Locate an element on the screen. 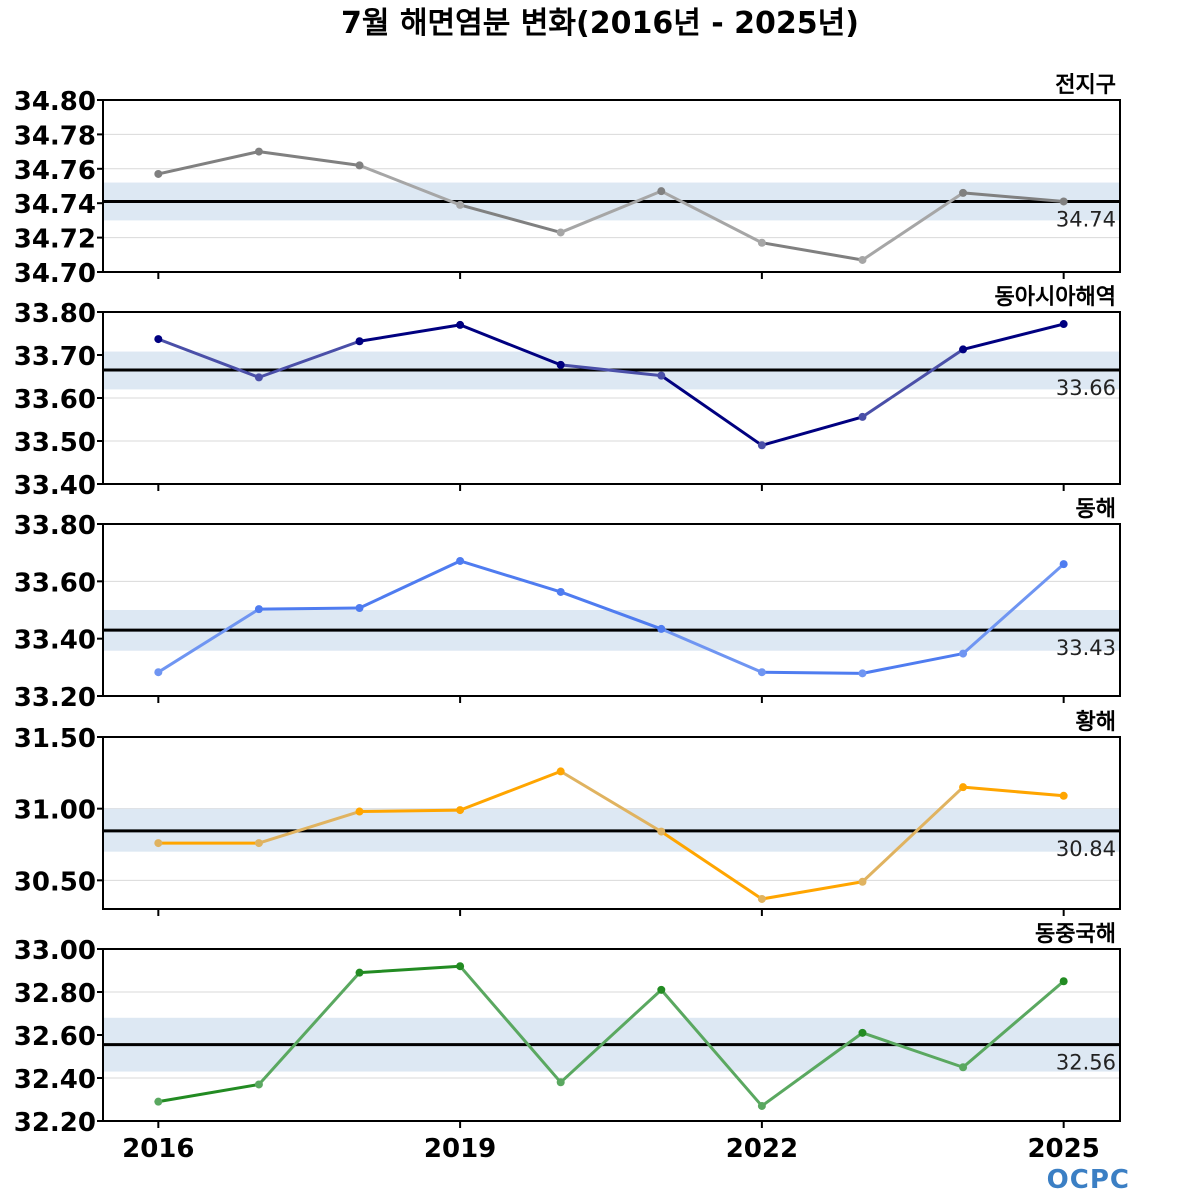 This screenshot has height=1200, width=1200. y-tick-label: 34.76 is located at coordinates (55, 171).